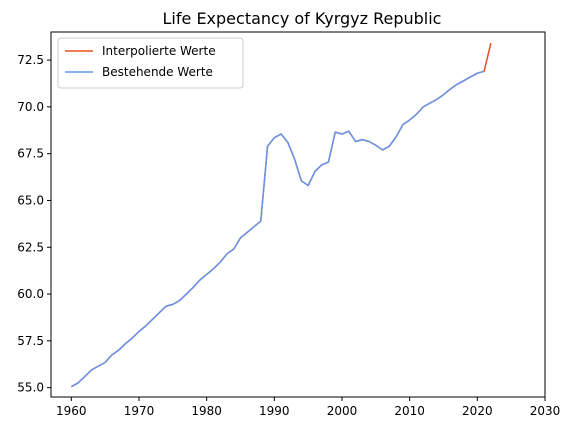  Describe the element at coordinates (71, 411) in the screenshot. I see `x-tick-label: 1960` at that location.